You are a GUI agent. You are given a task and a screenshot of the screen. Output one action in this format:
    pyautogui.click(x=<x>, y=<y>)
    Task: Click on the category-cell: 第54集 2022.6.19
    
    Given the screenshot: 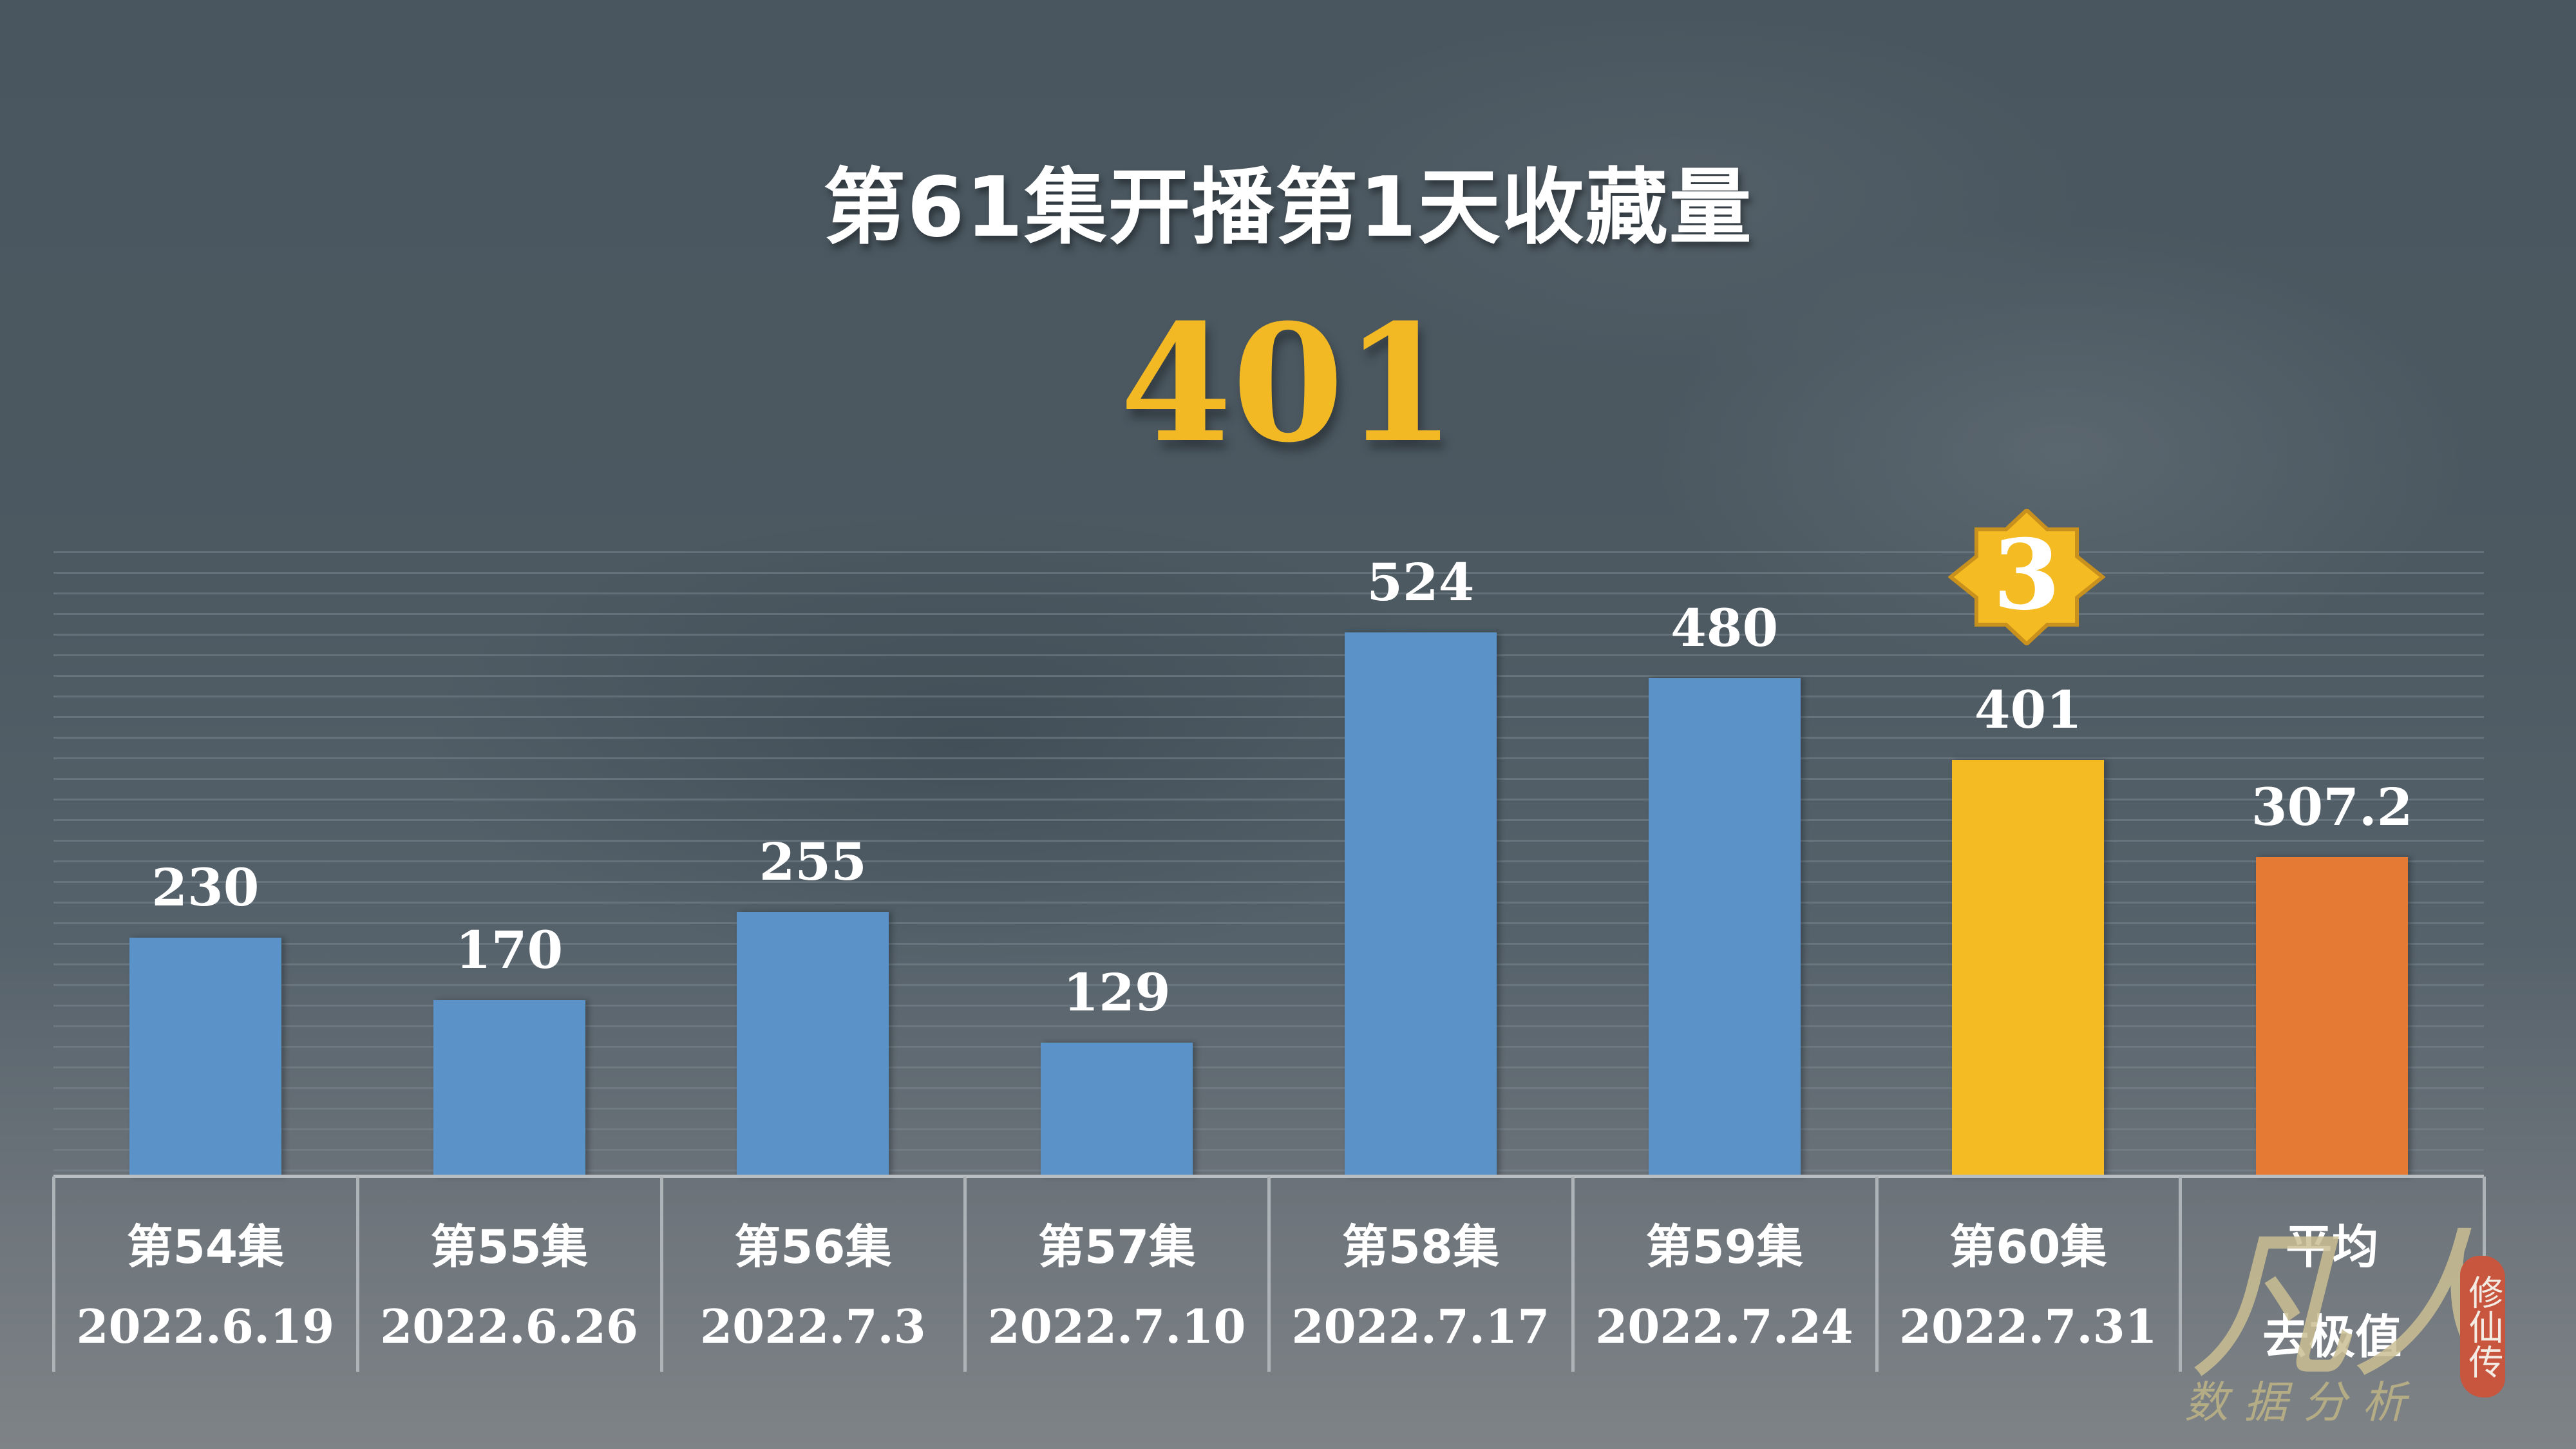 What is the action you would take?
    pyautogui.click(x=205, y=1274)
    